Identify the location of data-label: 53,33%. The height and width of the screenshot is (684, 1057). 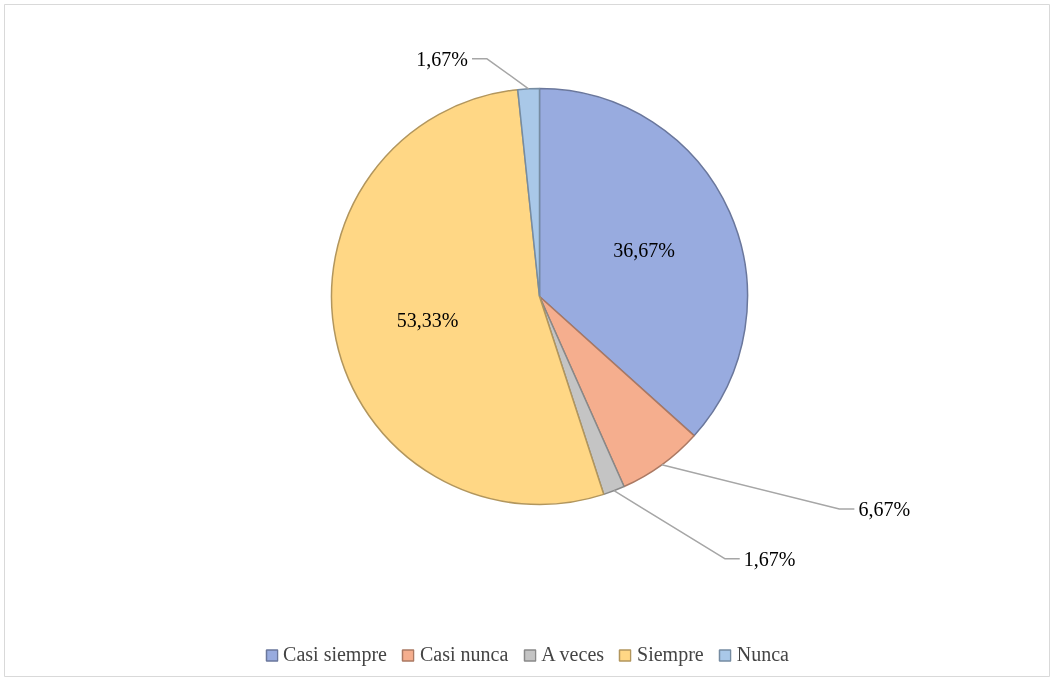
(427, 320).